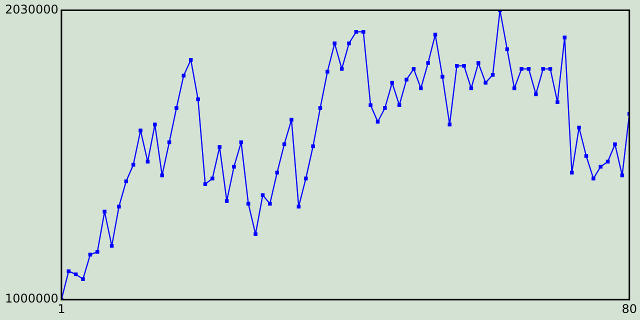  What do you see at coordinates (630, 309) in the screenshot?
I see `x-tick-label: 80` at bounding box center [630, 309].